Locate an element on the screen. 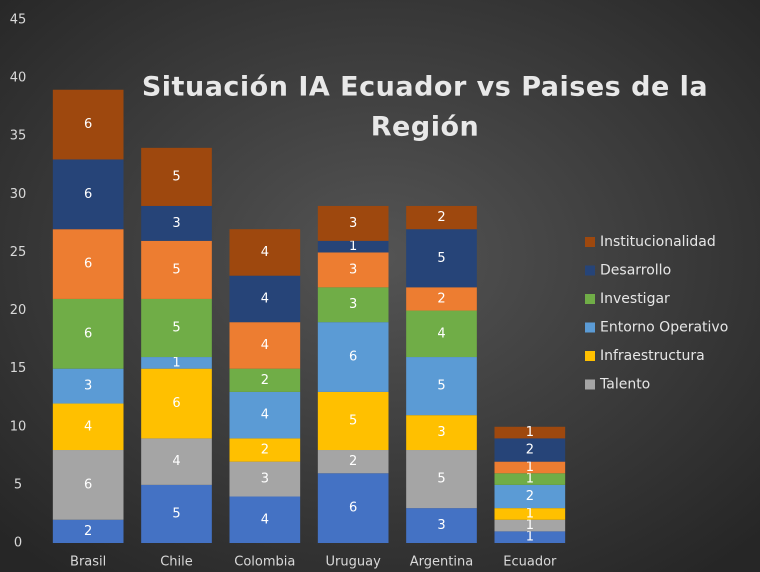 The height and width of the screenshot is (572, 760). x-tick-label: Chile is located at coordinates (176, 562).